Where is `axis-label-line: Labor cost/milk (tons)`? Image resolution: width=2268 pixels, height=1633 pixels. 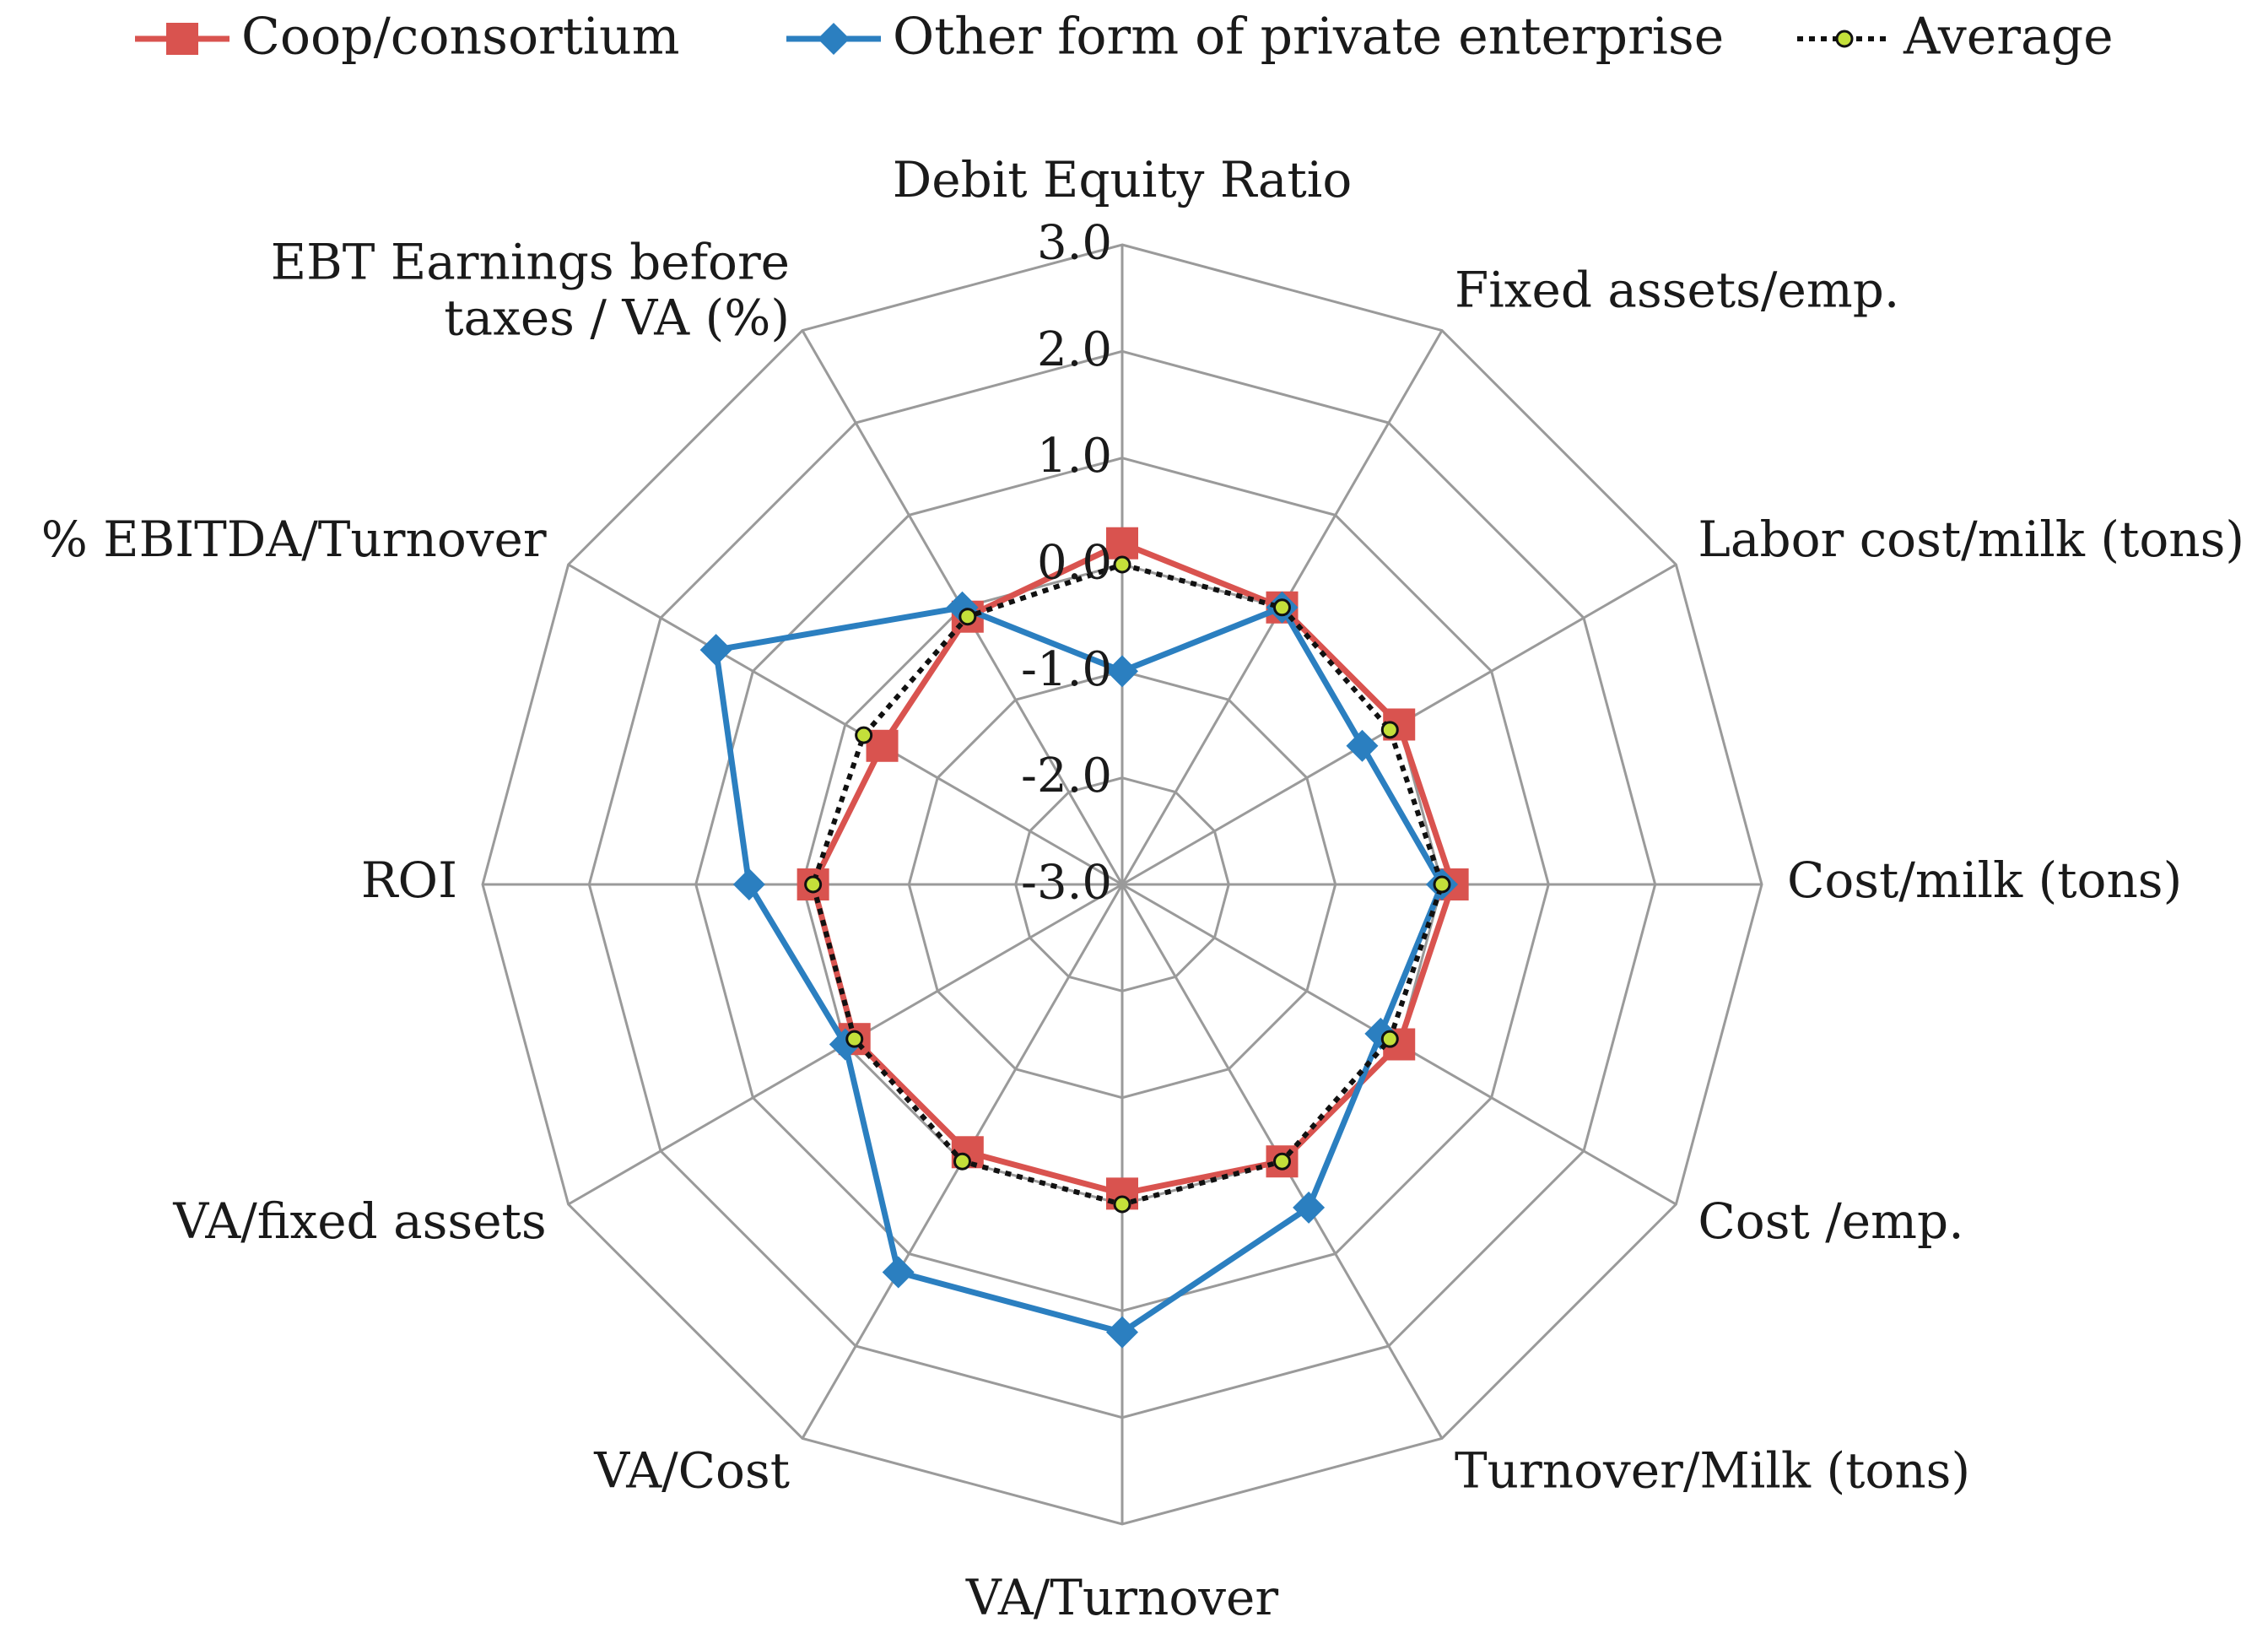
axis-label-line: Labor cost/milk (tons) is located at coordinates (1971, 539).